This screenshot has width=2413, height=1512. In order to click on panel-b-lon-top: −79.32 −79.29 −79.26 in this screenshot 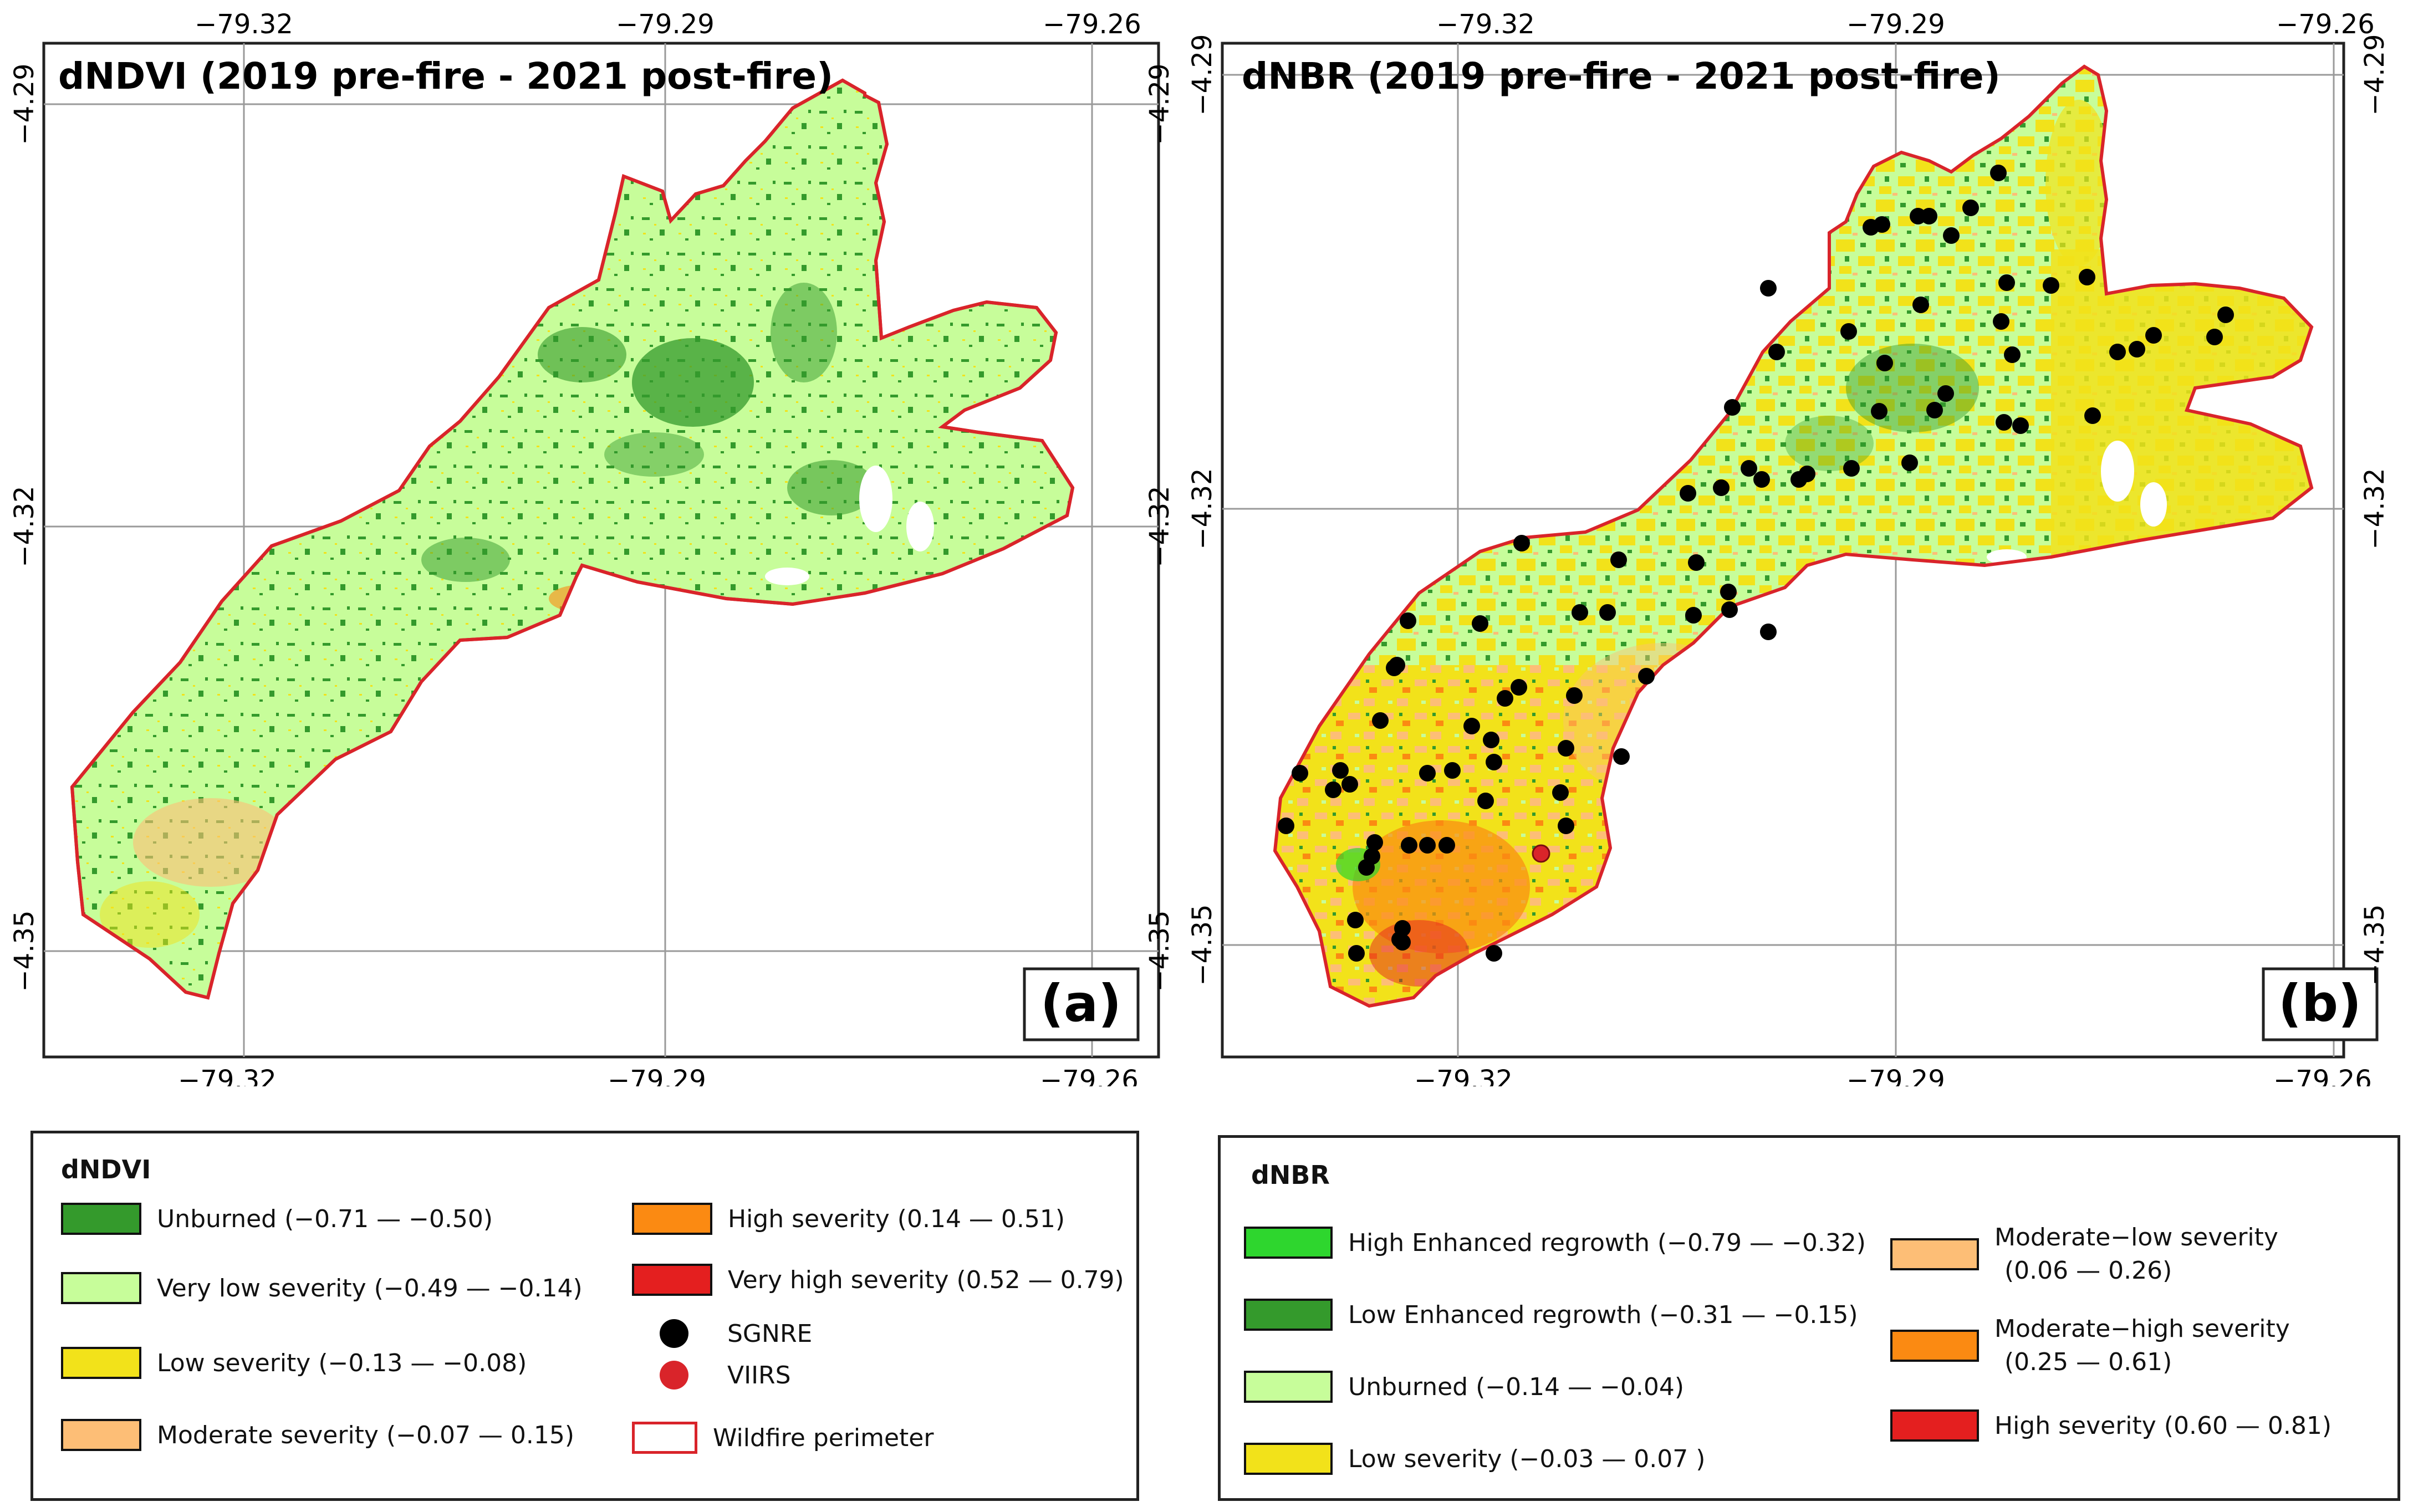, I will do `click(1905, 24)`.